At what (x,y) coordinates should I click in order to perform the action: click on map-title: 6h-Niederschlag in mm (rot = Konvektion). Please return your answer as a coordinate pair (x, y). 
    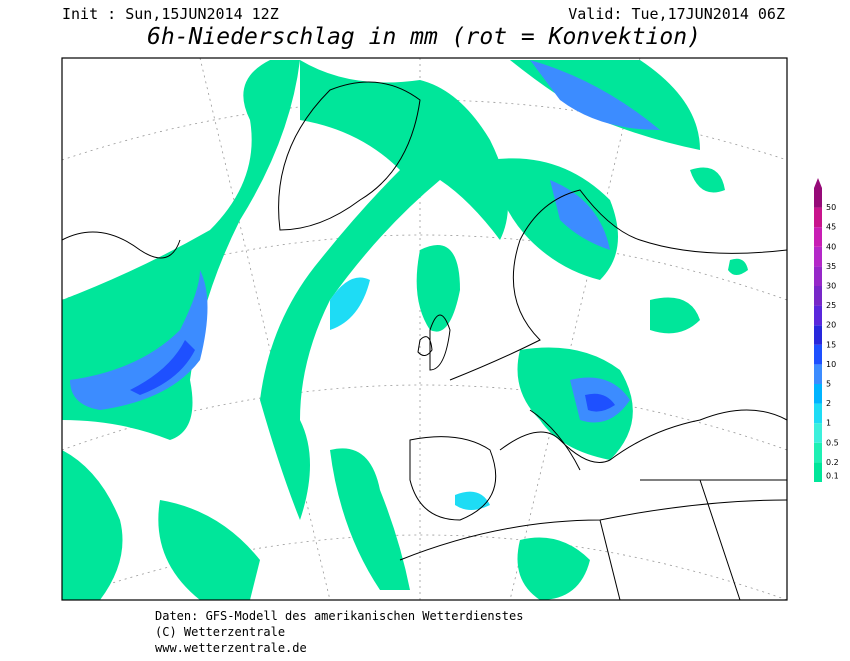
    Looking at the image, I should click on (424, 37).